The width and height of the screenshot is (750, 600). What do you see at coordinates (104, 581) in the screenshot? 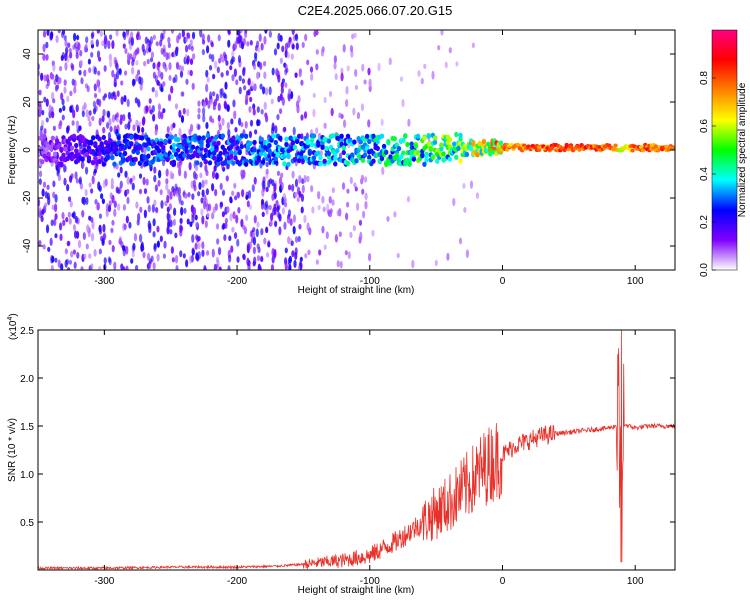
I see `snr-x-tick-label: -300` at bounding box center [104, 581].